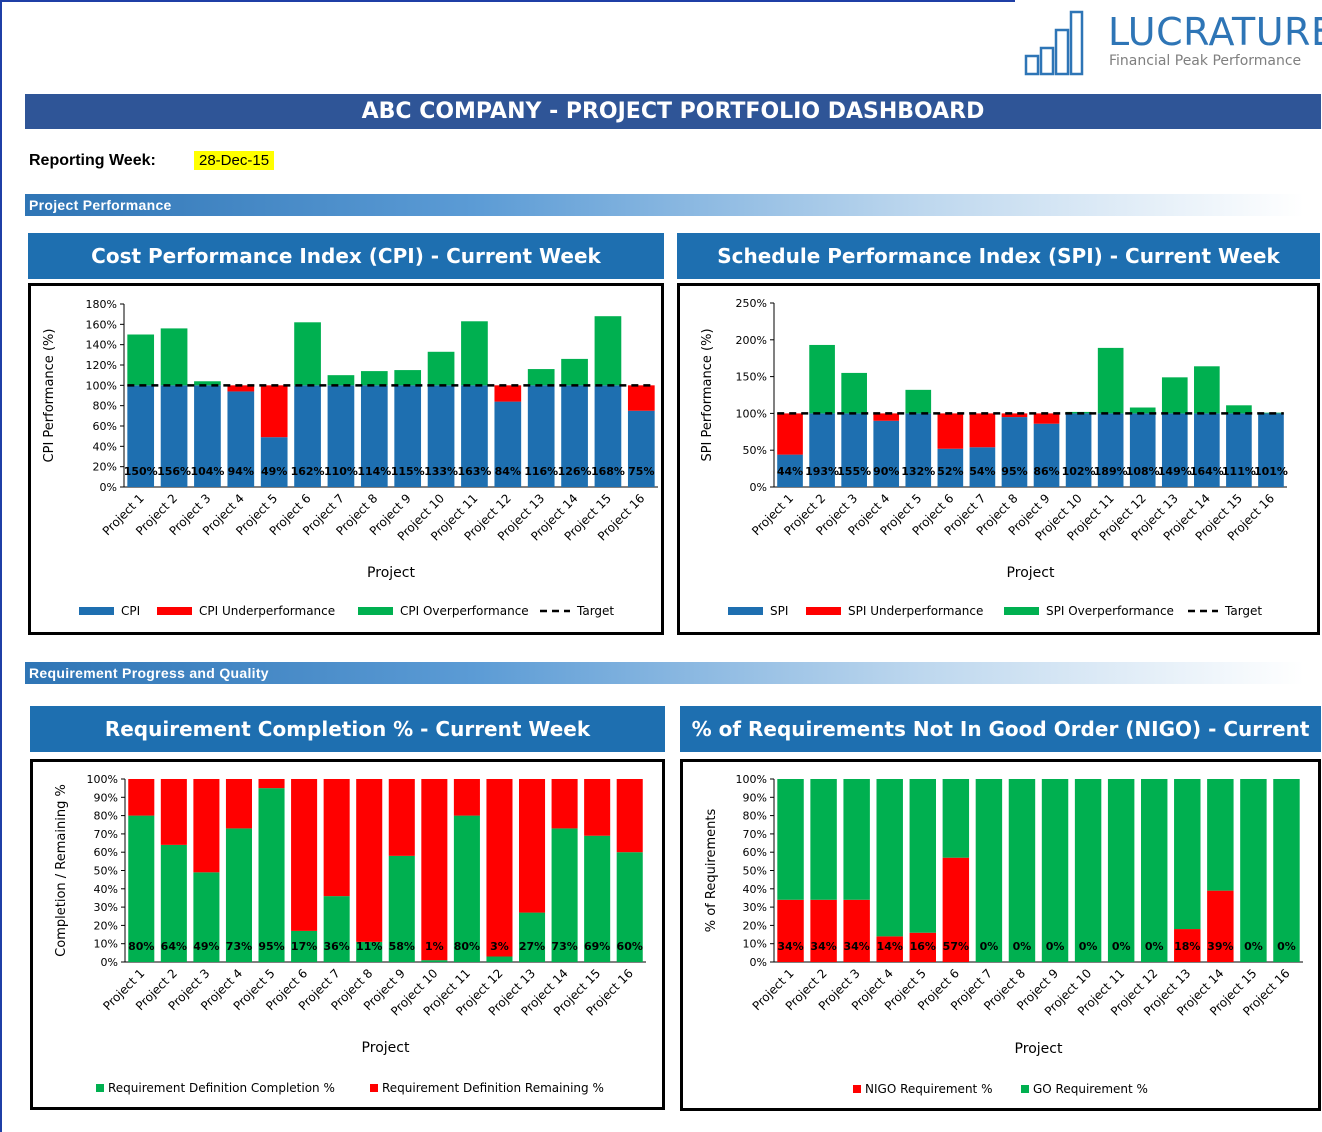 This screenshot has width=1322, height=1132. What do you see at coordinates (105, 467) in the screenshot?
I see `cpi-ytick-label: 20%` at bounding box center [105, 467].